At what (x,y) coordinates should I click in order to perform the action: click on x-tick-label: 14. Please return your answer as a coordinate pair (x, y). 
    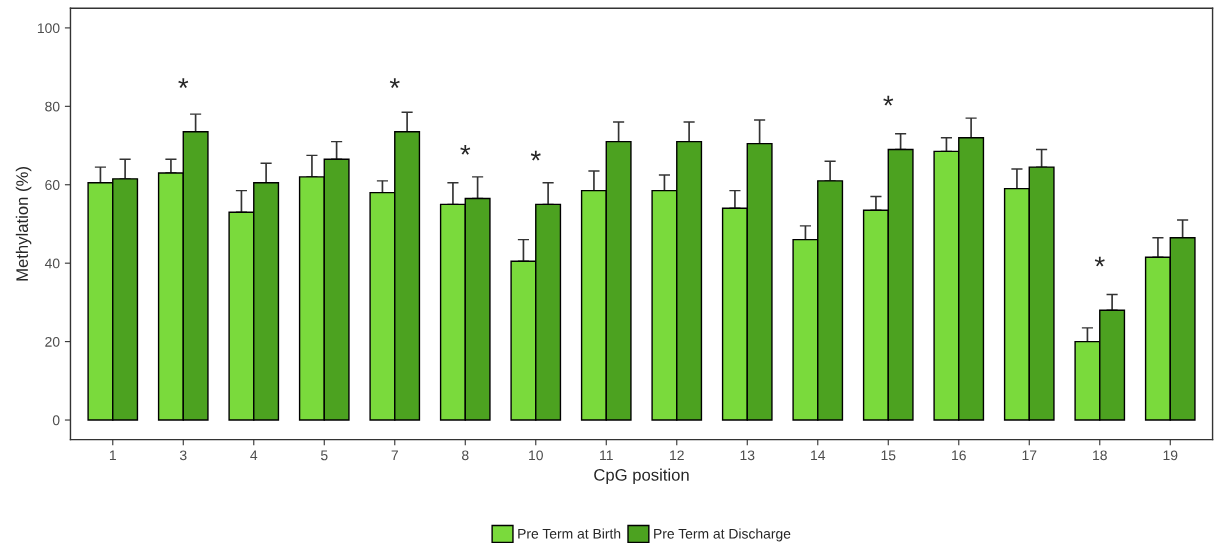
    Looking at the image, I should click on (818, 455).